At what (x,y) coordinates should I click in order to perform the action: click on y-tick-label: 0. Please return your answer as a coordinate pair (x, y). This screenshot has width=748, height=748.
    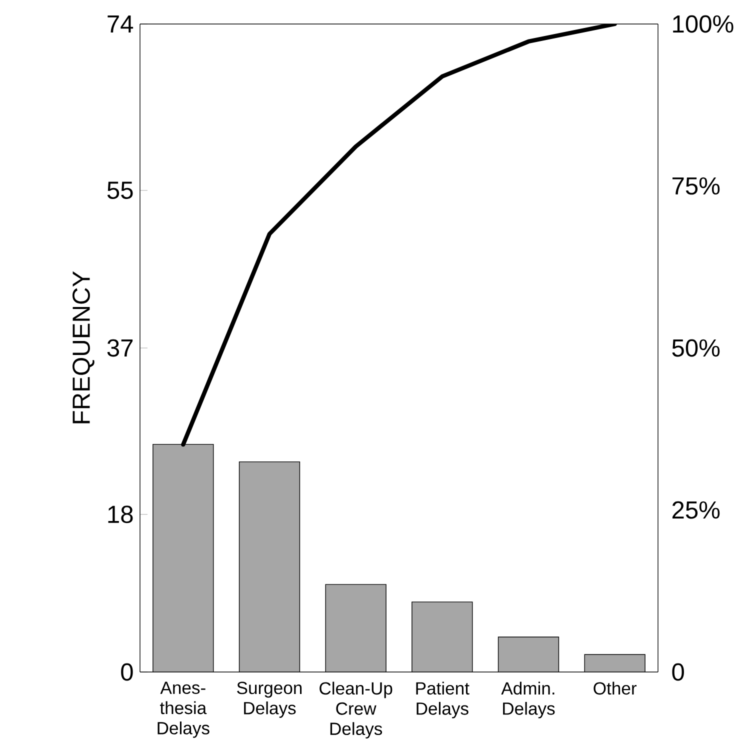
    Looking at the image, I should click on (127, 672).